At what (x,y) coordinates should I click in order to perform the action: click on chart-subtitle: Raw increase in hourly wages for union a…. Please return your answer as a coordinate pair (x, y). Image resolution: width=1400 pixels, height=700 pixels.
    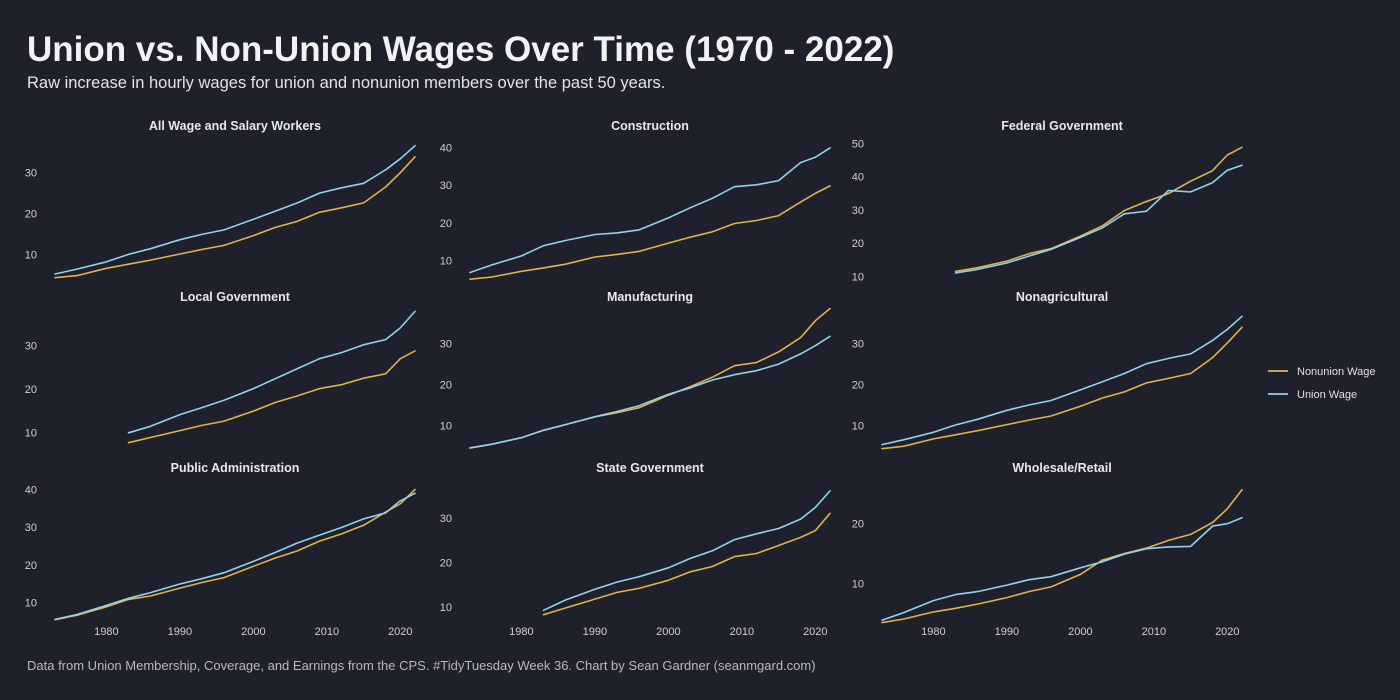
    Looking at the image, I should click on (346, 83).